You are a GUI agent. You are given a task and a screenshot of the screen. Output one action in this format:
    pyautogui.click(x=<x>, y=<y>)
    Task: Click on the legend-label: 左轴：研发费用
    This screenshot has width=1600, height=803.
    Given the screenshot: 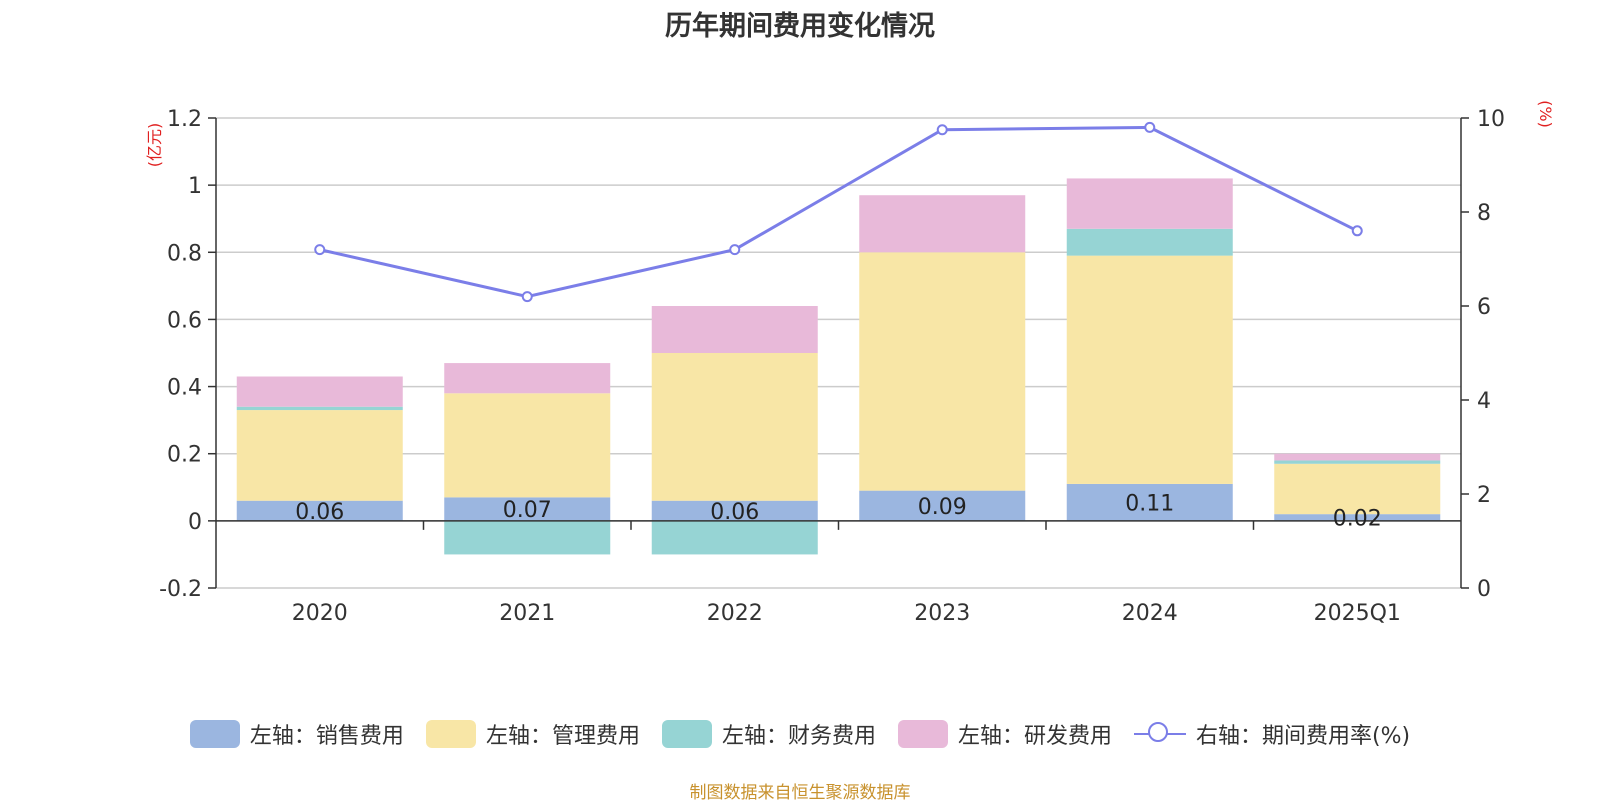 What is the action you would take?
    pyautogui.click(x=1034, y=736)
    